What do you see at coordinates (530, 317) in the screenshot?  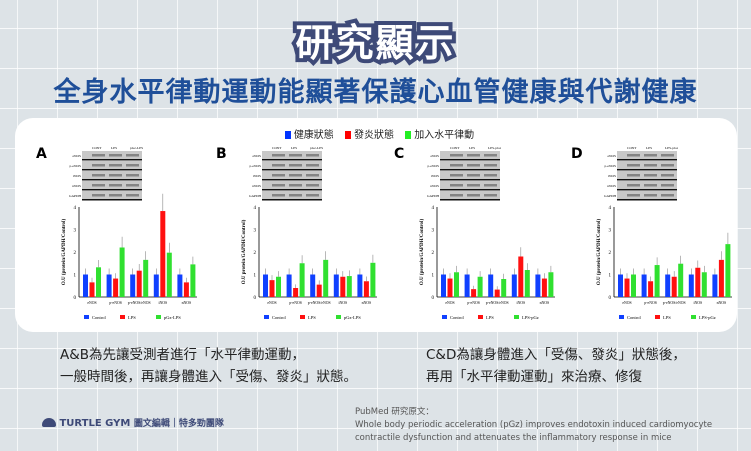 I see `legend-label: LPS-pGz` at bounding box center [530, 317].